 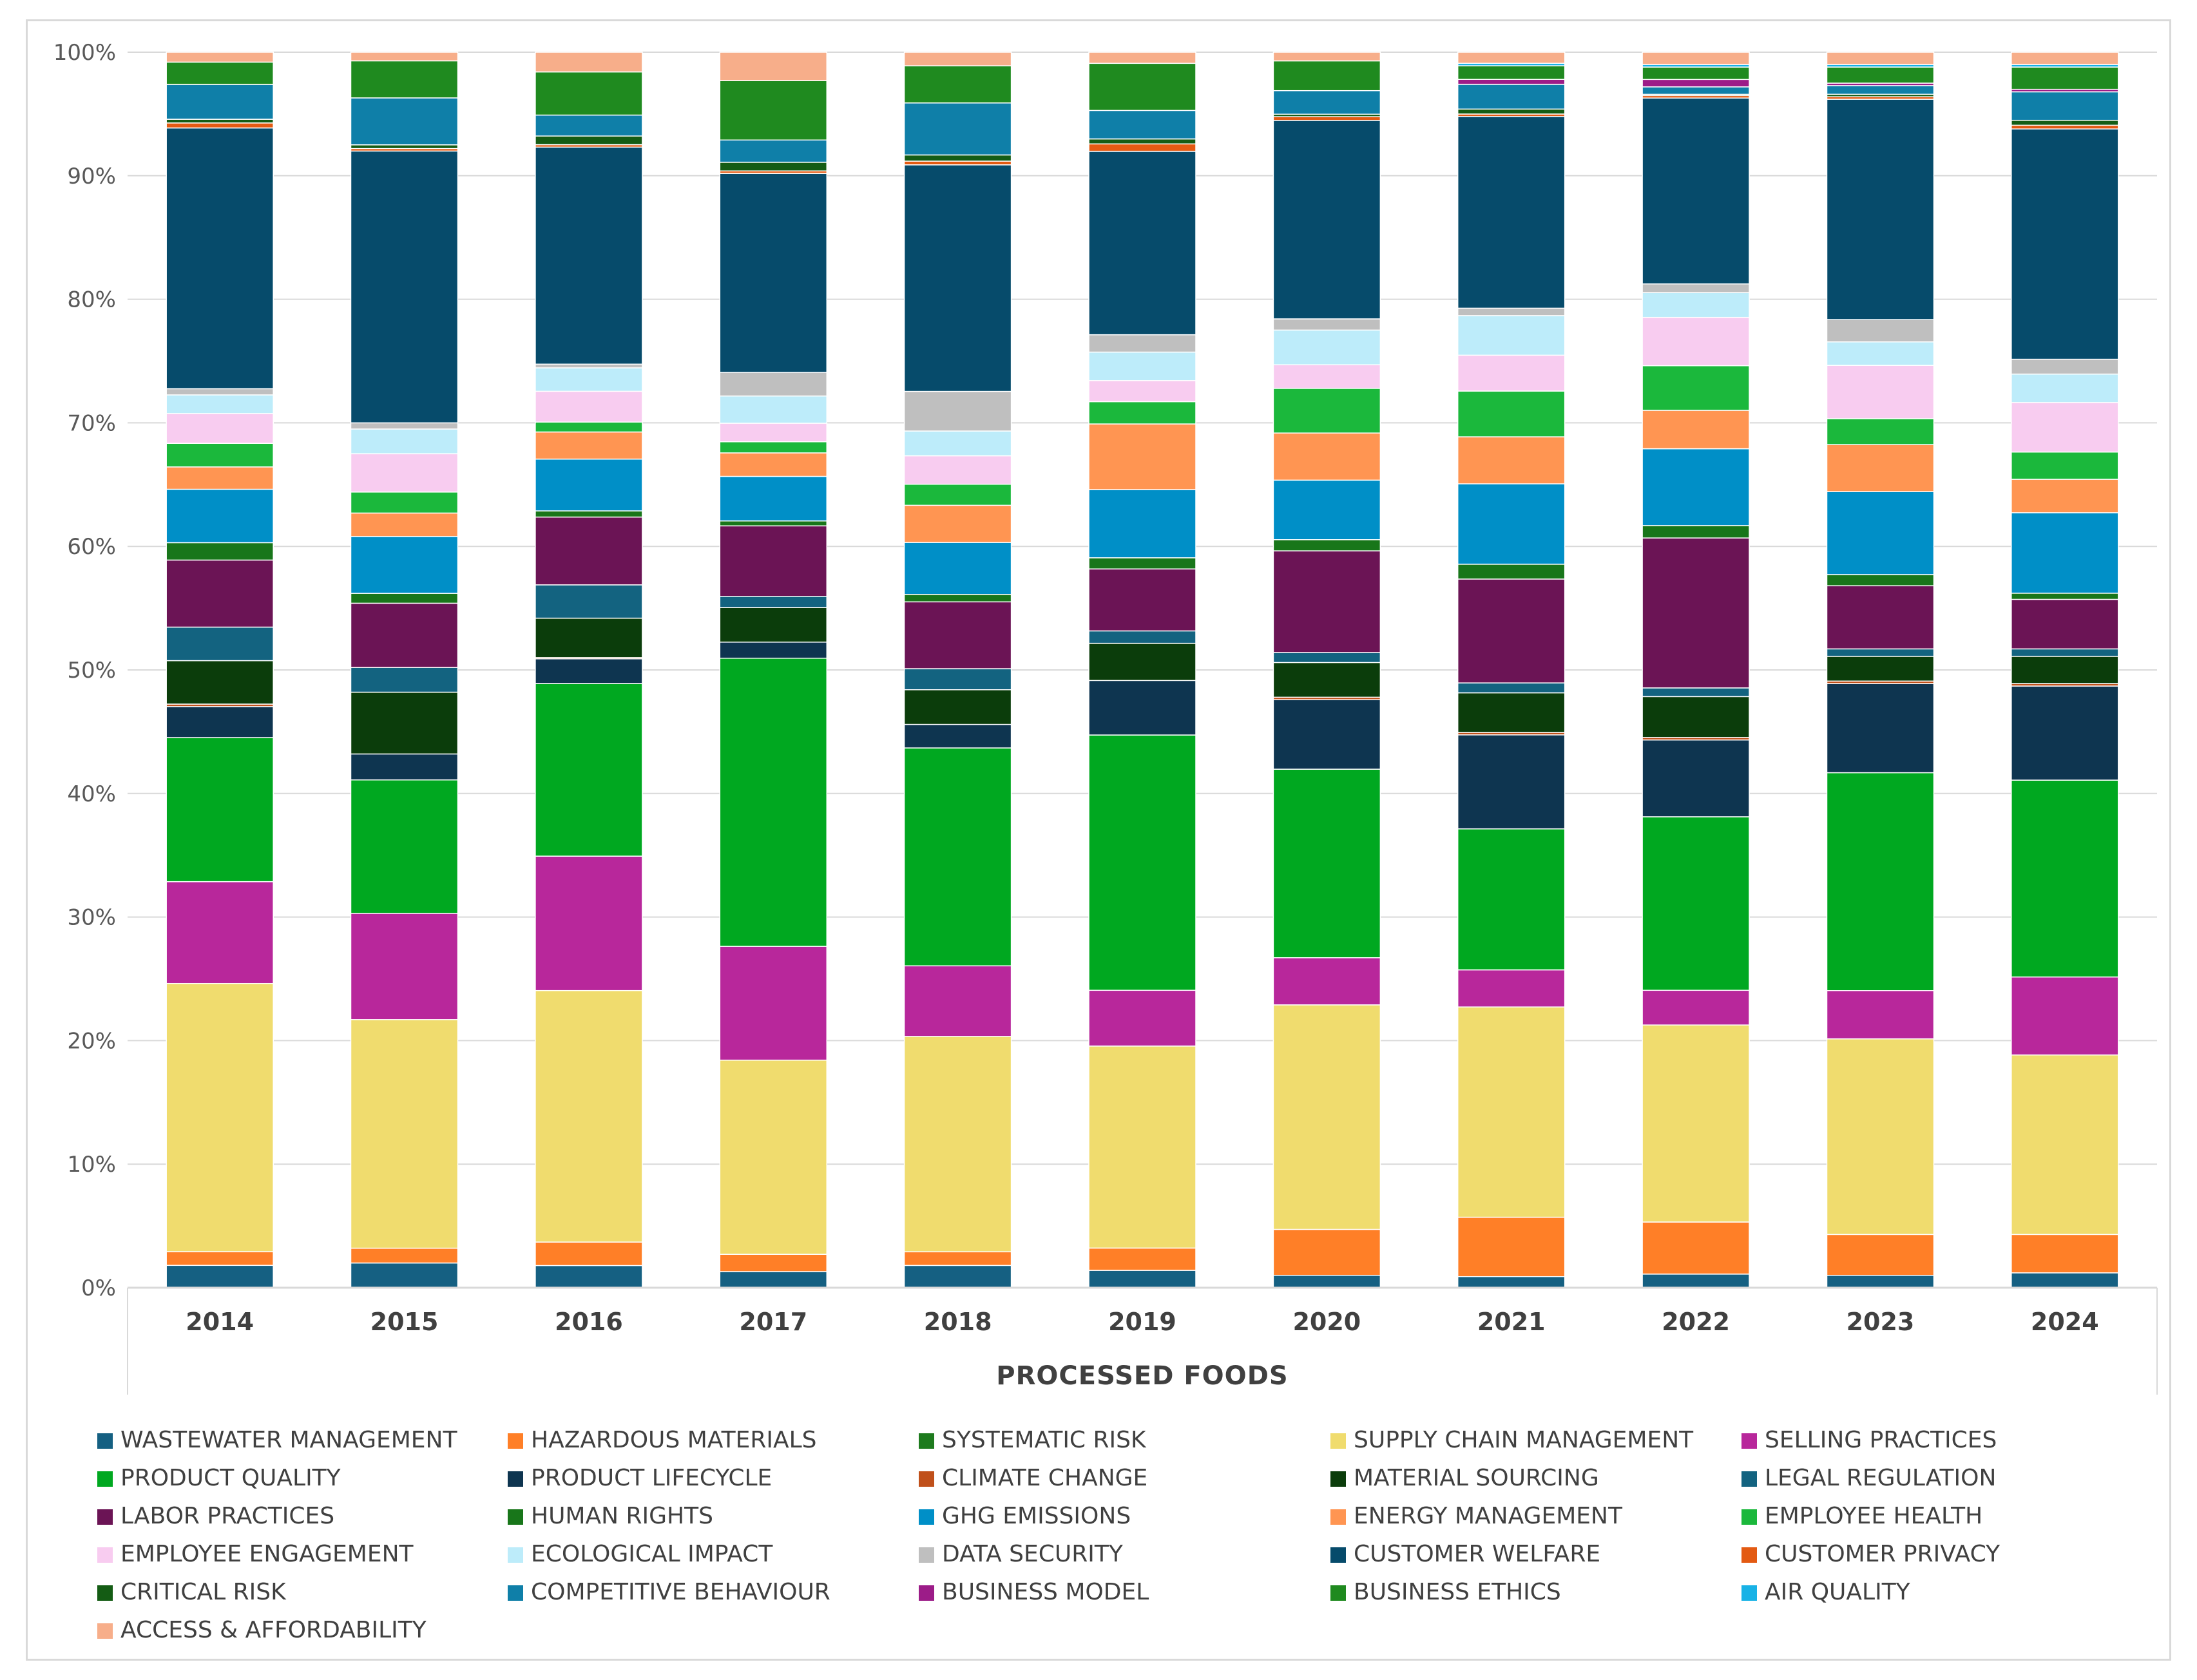 I want to click on x-tick-label: 2021, so click(x=1511, y=1322).